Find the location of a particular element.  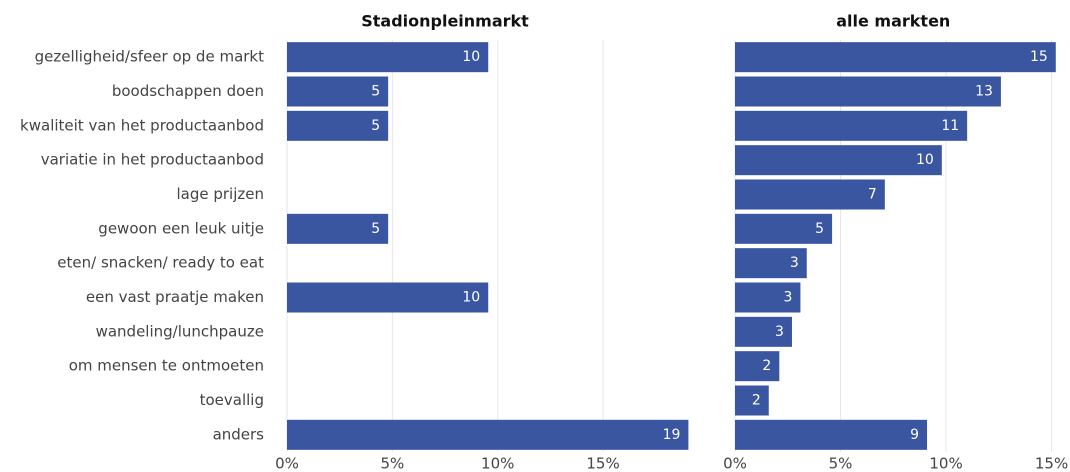

category-label: wandeling/lunchpauze is located at coordinates (180, 331).